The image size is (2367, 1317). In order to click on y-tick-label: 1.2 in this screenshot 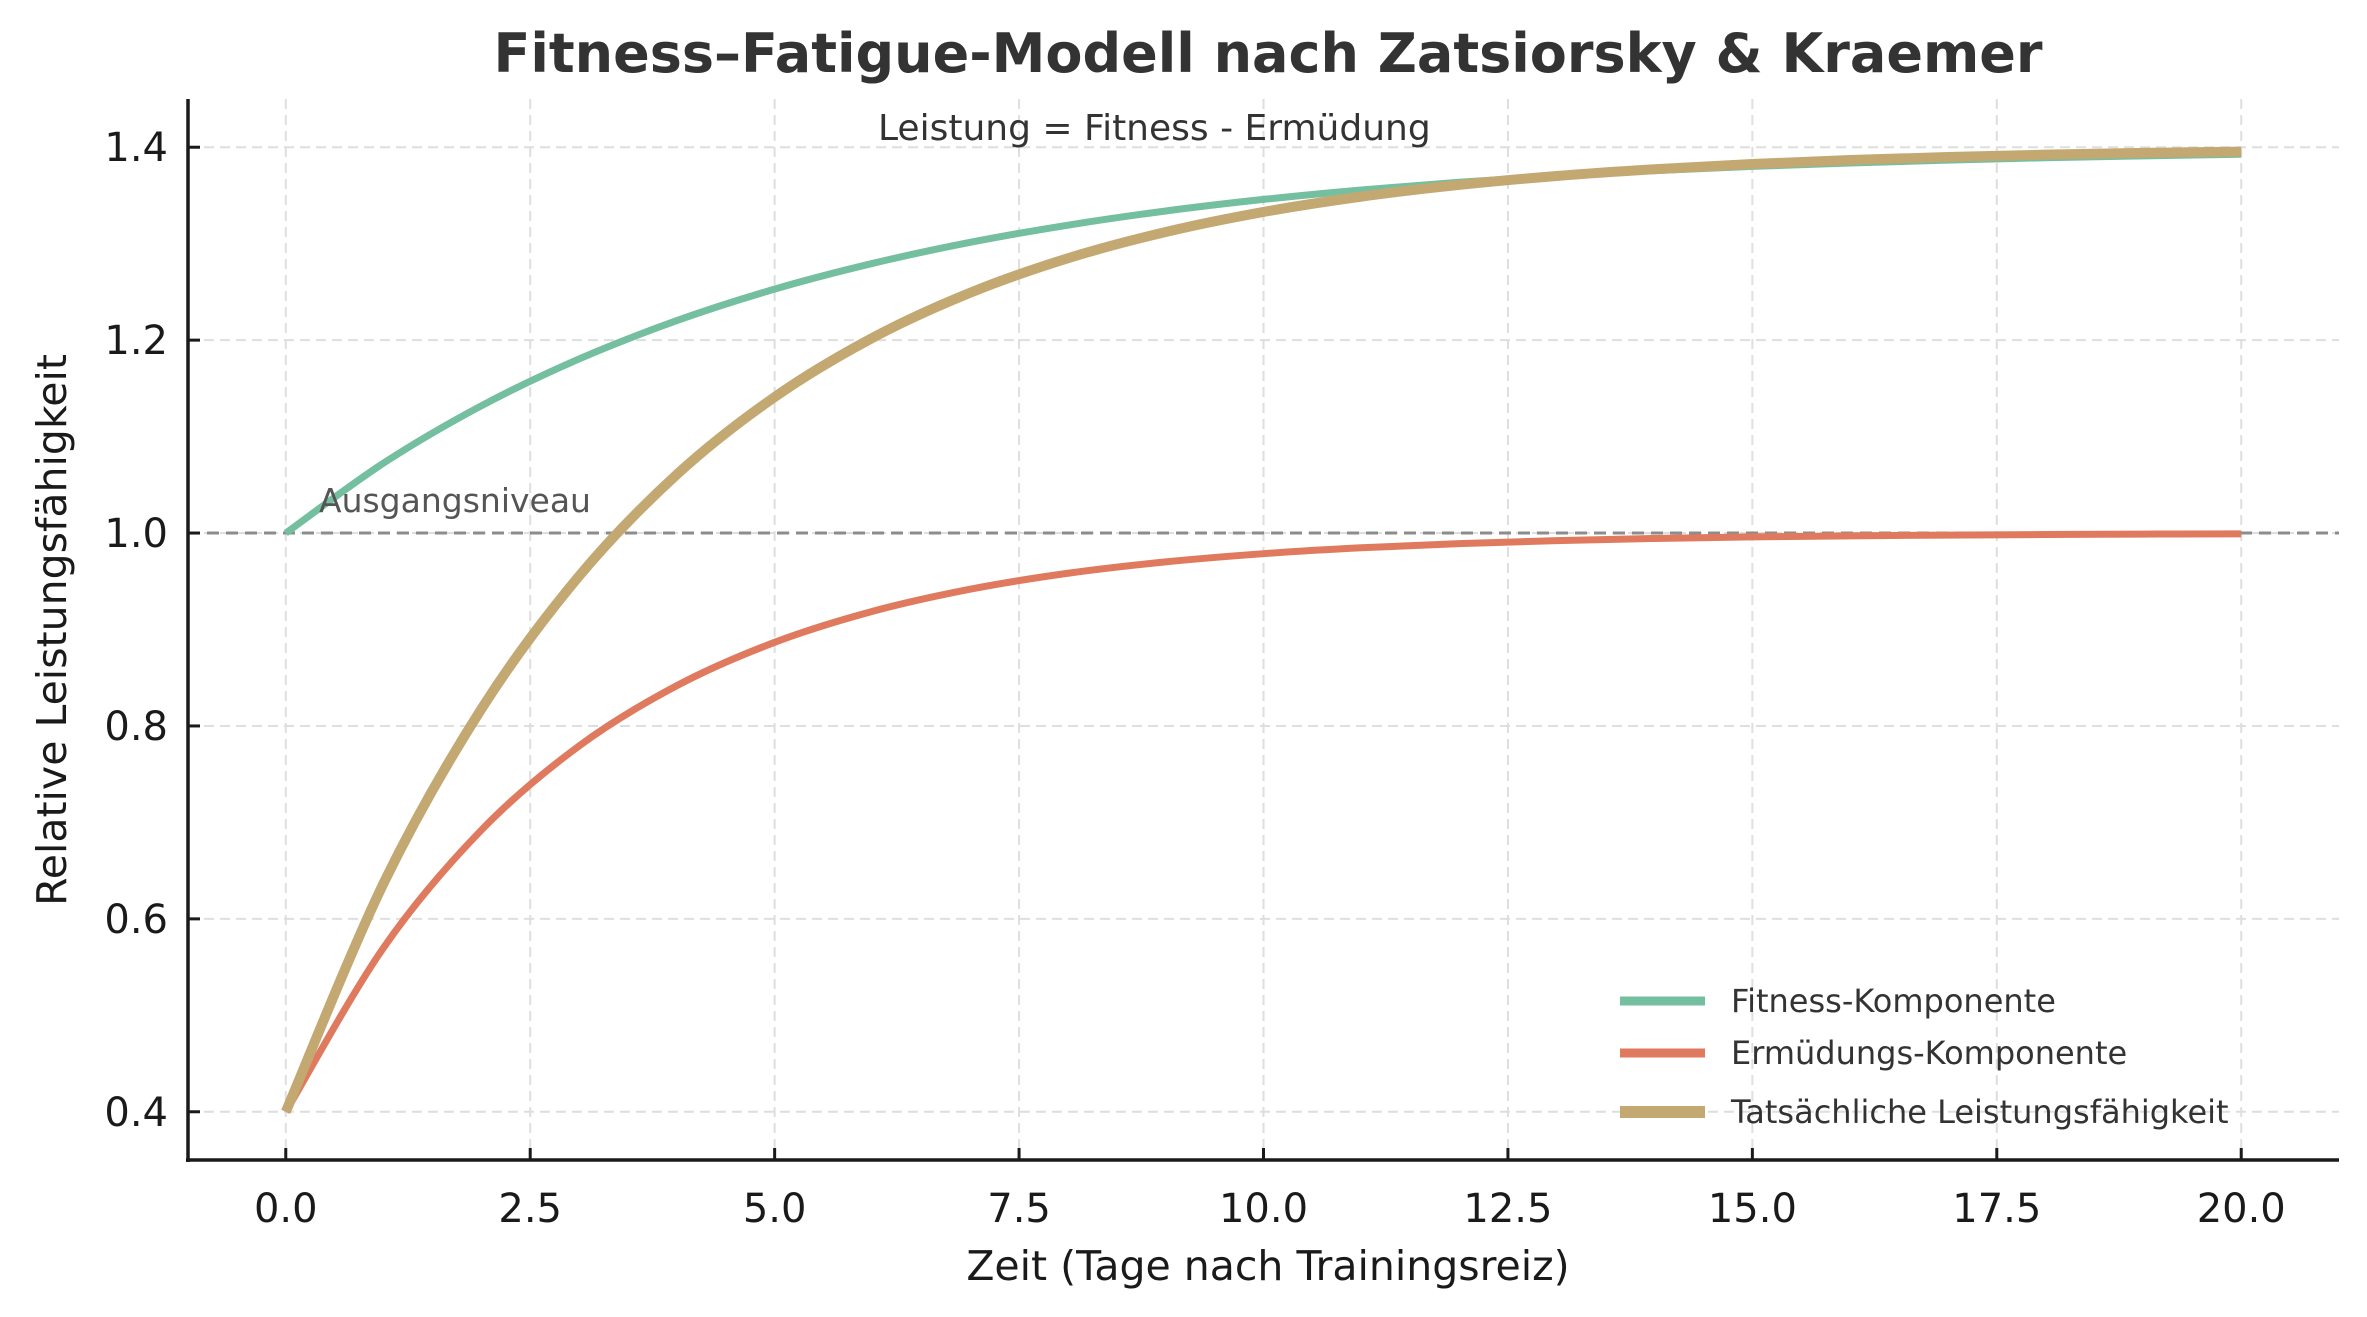, I will do `click(136, 341)`.